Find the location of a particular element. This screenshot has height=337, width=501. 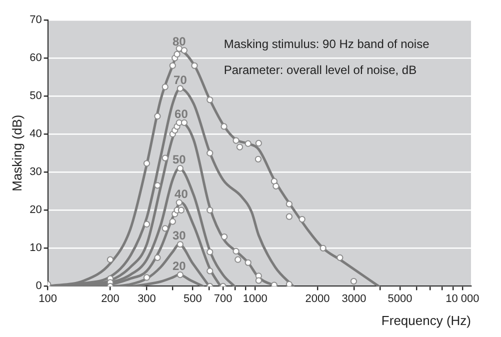

x-tick-label: 700 is located at coordinates (223, 298).